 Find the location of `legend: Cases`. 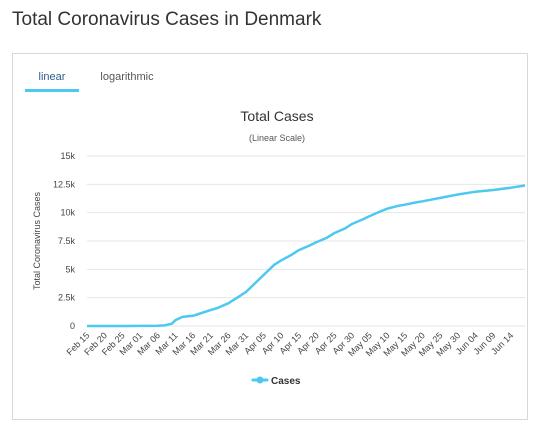

legend: Cases is located at coordinates (276, 381).